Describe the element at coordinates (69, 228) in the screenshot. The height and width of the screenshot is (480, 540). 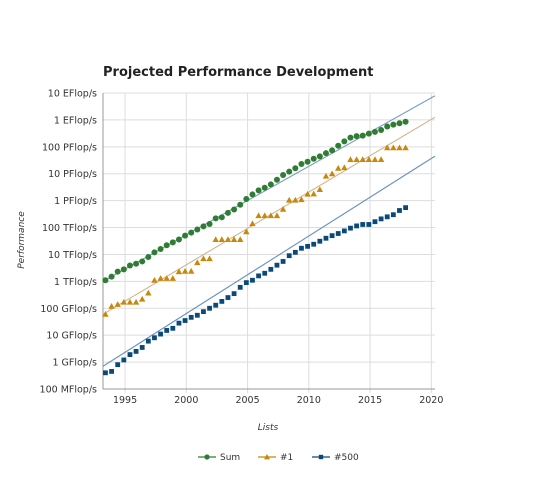
I see `y-tick-label: 100 TFlop/s` at that location.